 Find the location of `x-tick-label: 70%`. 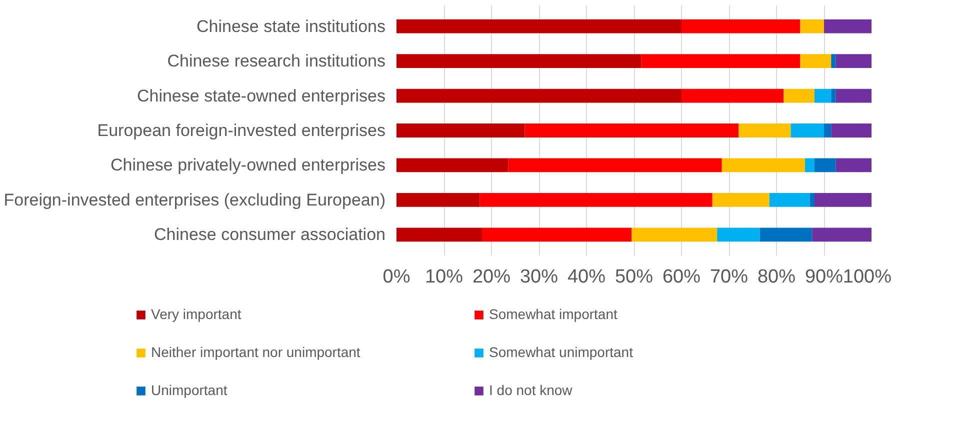

x-tick-label: 70% is located at coordinates (729, 277).